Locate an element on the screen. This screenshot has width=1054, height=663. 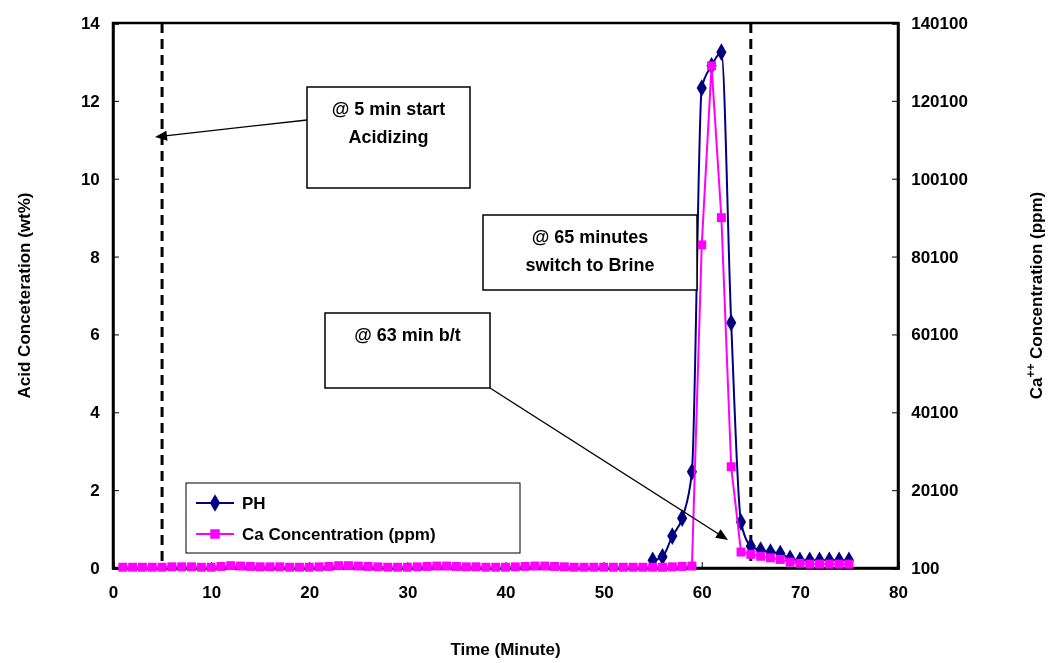
y2-tick-label: 60100 is located at coordinates (935, 335).